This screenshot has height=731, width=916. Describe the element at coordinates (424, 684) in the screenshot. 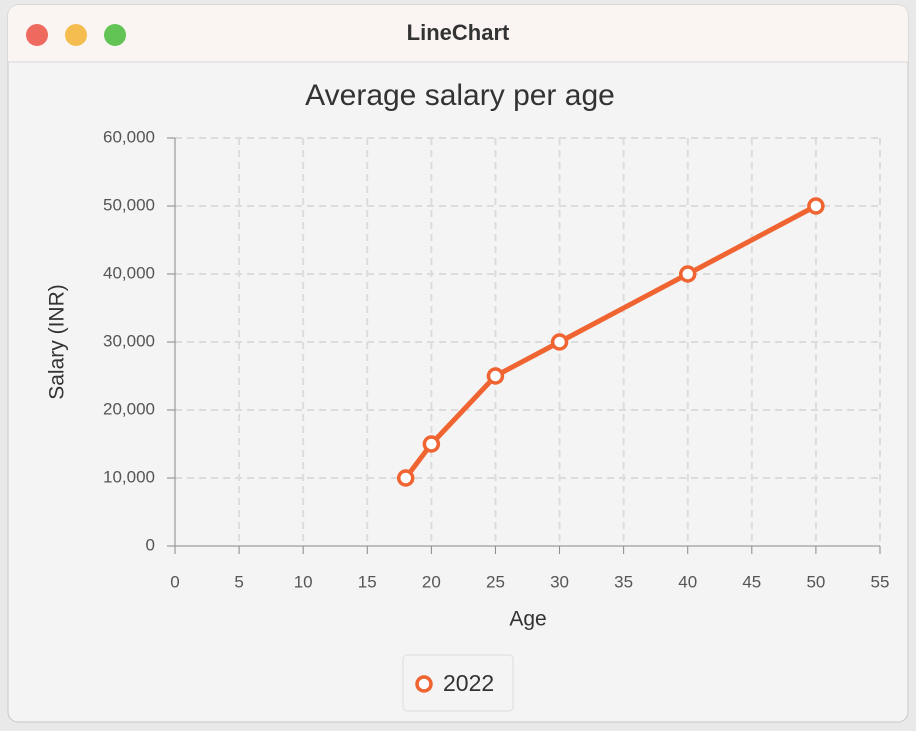

I see `legend-marker` at that location.